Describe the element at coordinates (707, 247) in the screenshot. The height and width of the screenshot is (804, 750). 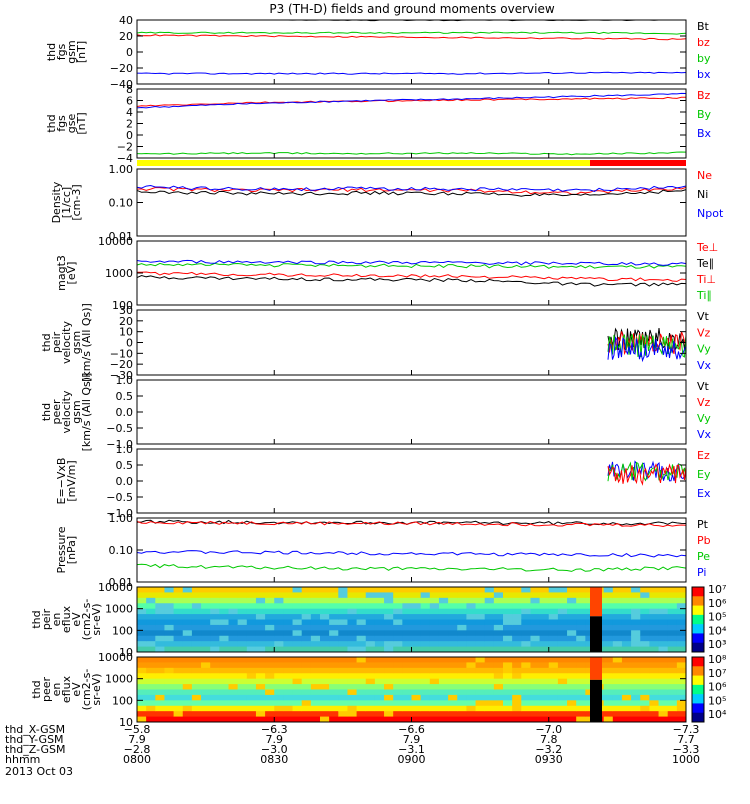
I see `legend-Te⊥: Te⊥` at that location.